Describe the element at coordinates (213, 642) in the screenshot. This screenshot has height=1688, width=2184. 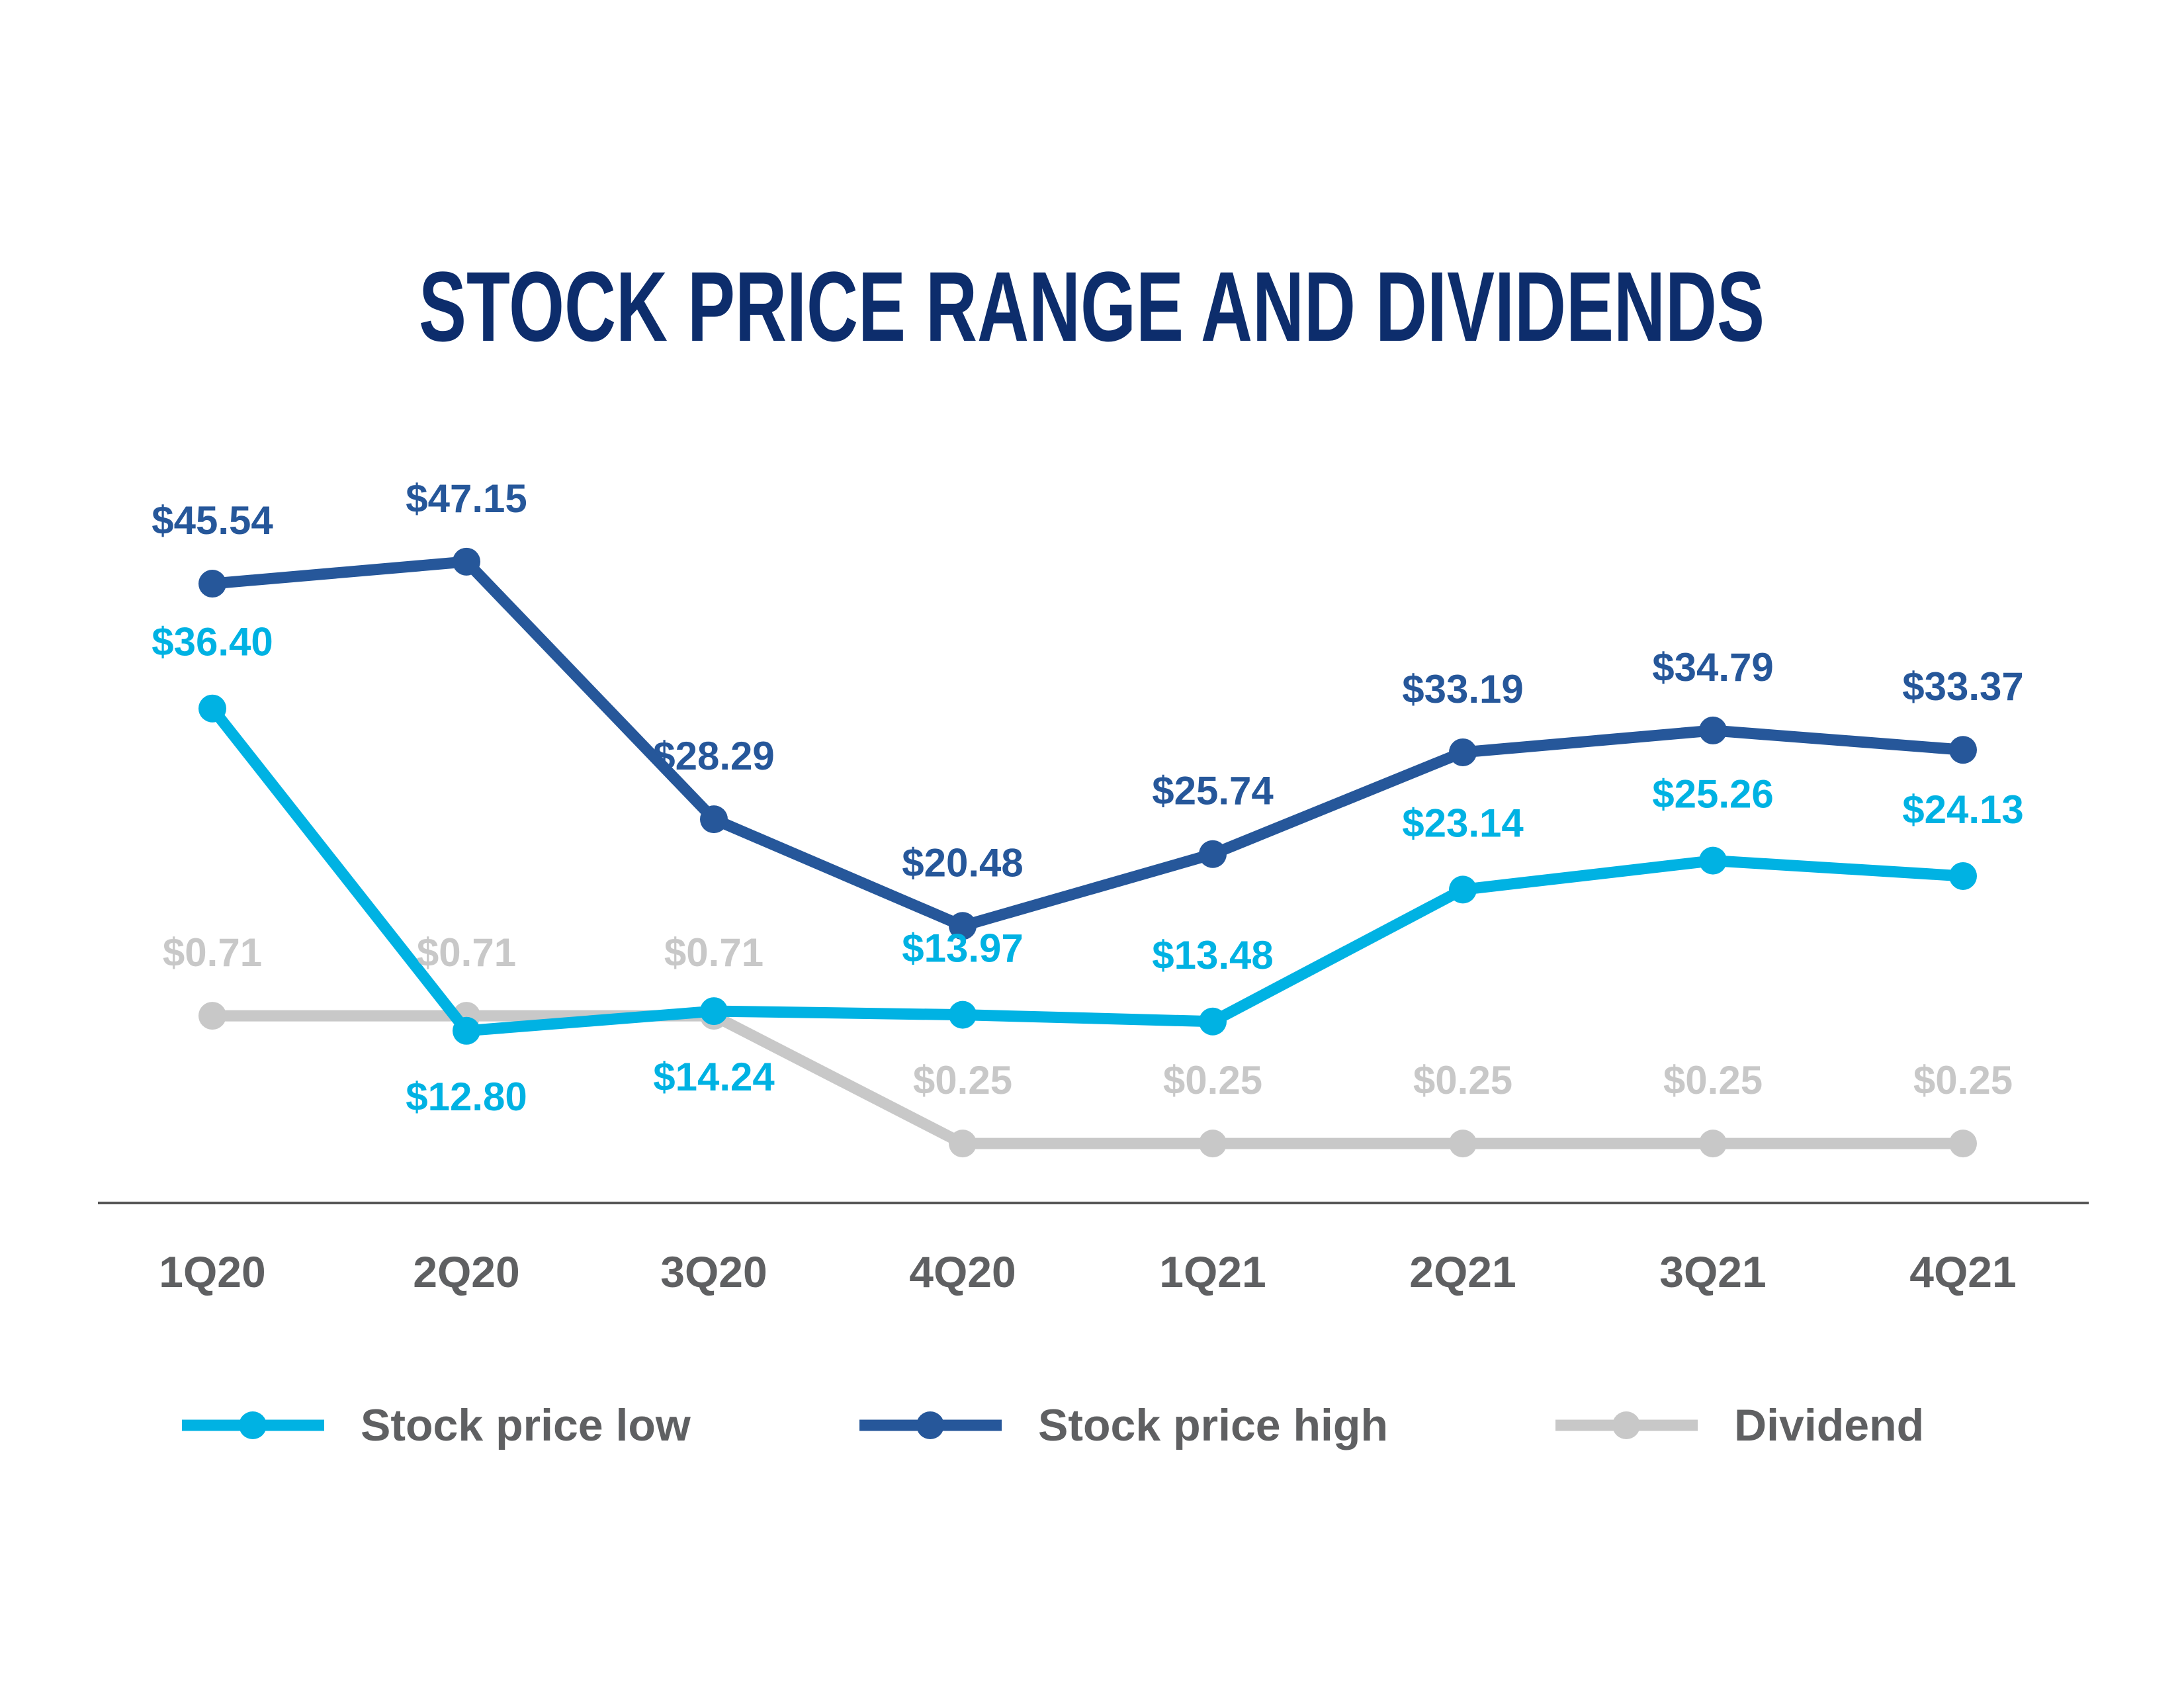
I see `data-label: $36.40` at that location.